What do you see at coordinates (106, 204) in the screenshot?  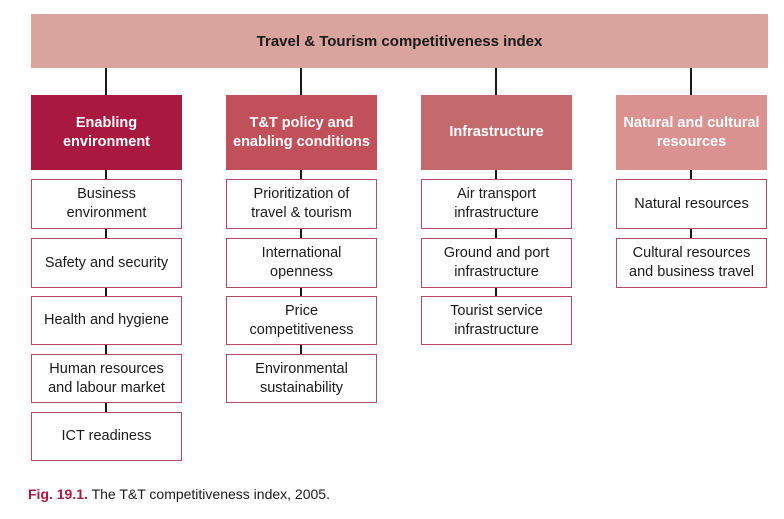 I see `factor-box: Business environment` at bounding box center [106, 204].